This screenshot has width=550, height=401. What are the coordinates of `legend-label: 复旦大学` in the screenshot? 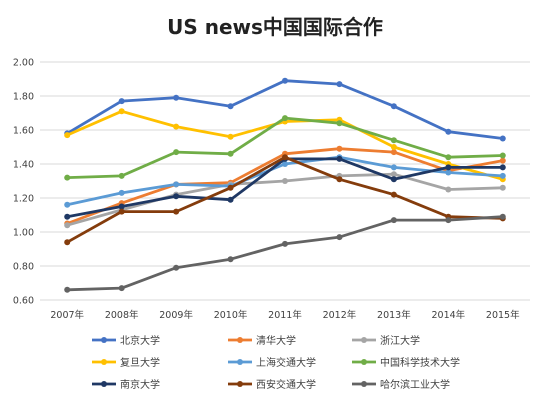 It's located at (140, 362).